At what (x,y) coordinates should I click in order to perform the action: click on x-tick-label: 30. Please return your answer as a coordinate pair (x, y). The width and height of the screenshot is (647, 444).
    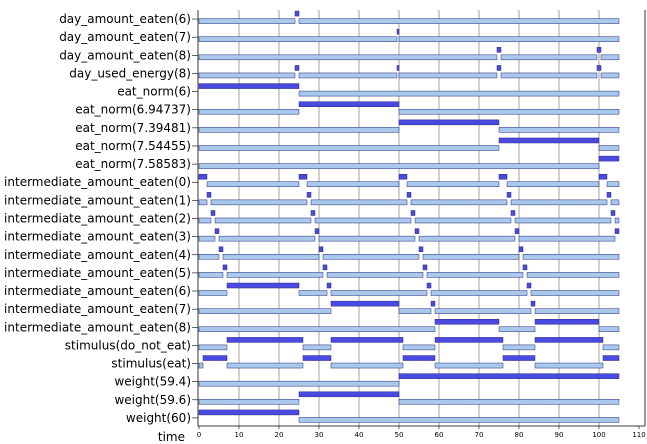
    Looking at the image, I should click on (319, 435).